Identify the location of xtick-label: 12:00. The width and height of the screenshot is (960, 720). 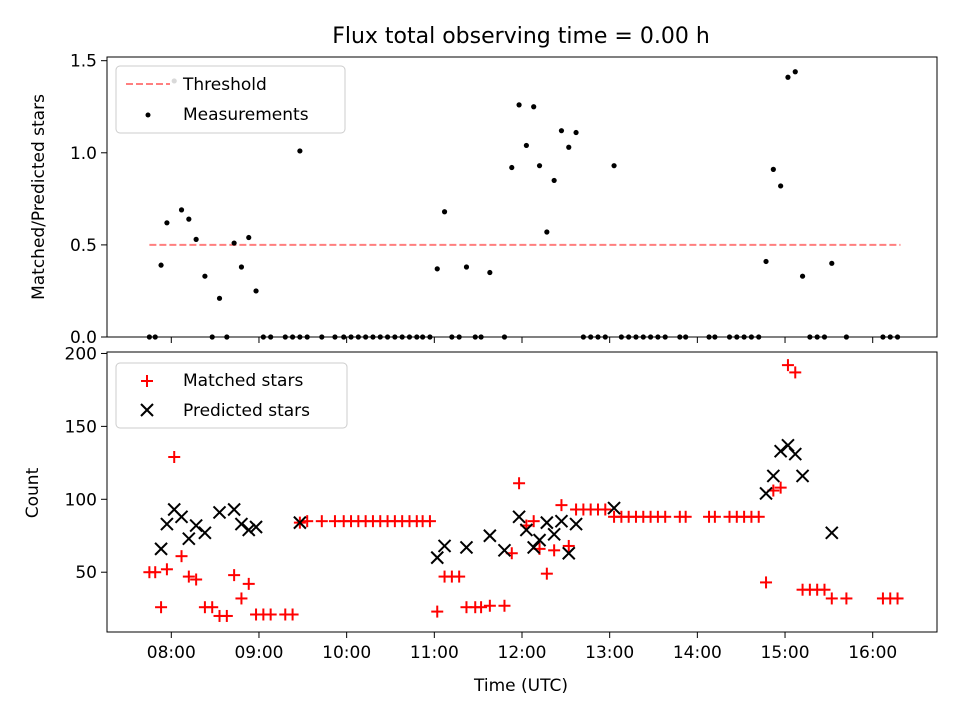
(522, 653).